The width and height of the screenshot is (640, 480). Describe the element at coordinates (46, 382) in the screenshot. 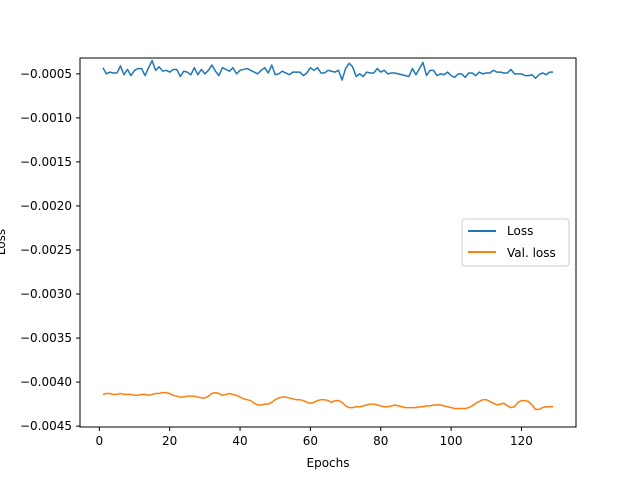

I see `y-tick-label: −0.0040` at that location.